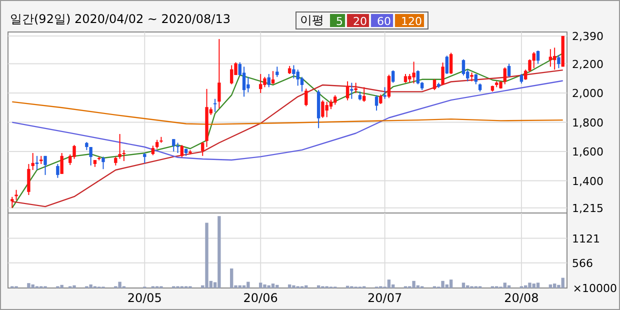 Image resolution: width=620 pixels, height=310 pixels. I want to click on text: 20, so click(360, 21).